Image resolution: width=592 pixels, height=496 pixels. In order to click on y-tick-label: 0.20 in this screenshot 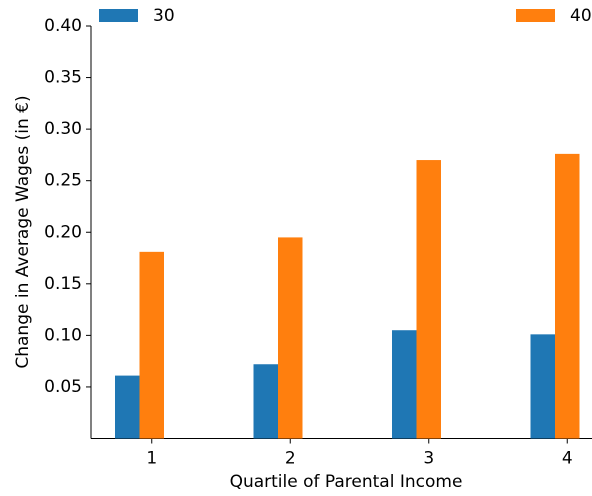, I will do `click(63, 232)`.